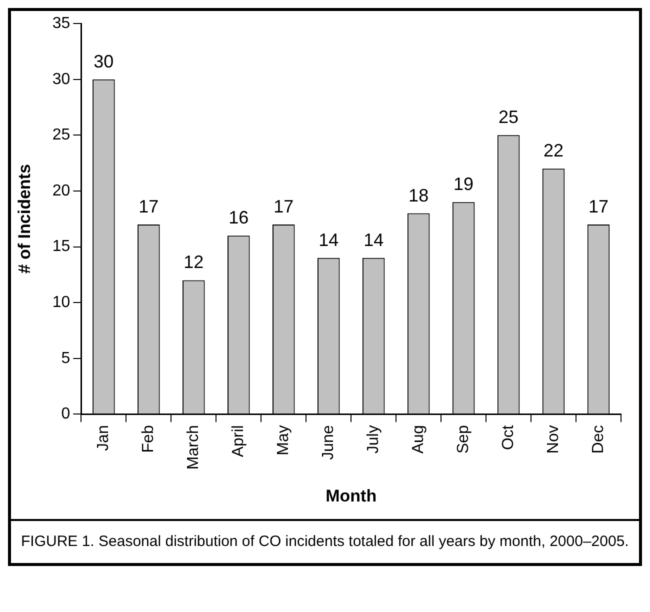  I want to click on caption: FIGURE 1. Seasonal distribution of CO incidents totaled for all years by month, 2000–2005., so click(325, 542).